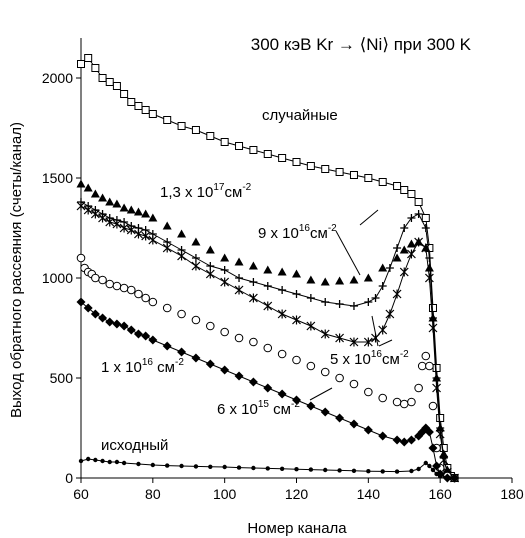 Image resolution: width=525 pixels, height=538 pixels. What do you see at coordinates (62, 378) in the screenshot?
I see `y-tick-label: 500` at bounding box center [62, 378].